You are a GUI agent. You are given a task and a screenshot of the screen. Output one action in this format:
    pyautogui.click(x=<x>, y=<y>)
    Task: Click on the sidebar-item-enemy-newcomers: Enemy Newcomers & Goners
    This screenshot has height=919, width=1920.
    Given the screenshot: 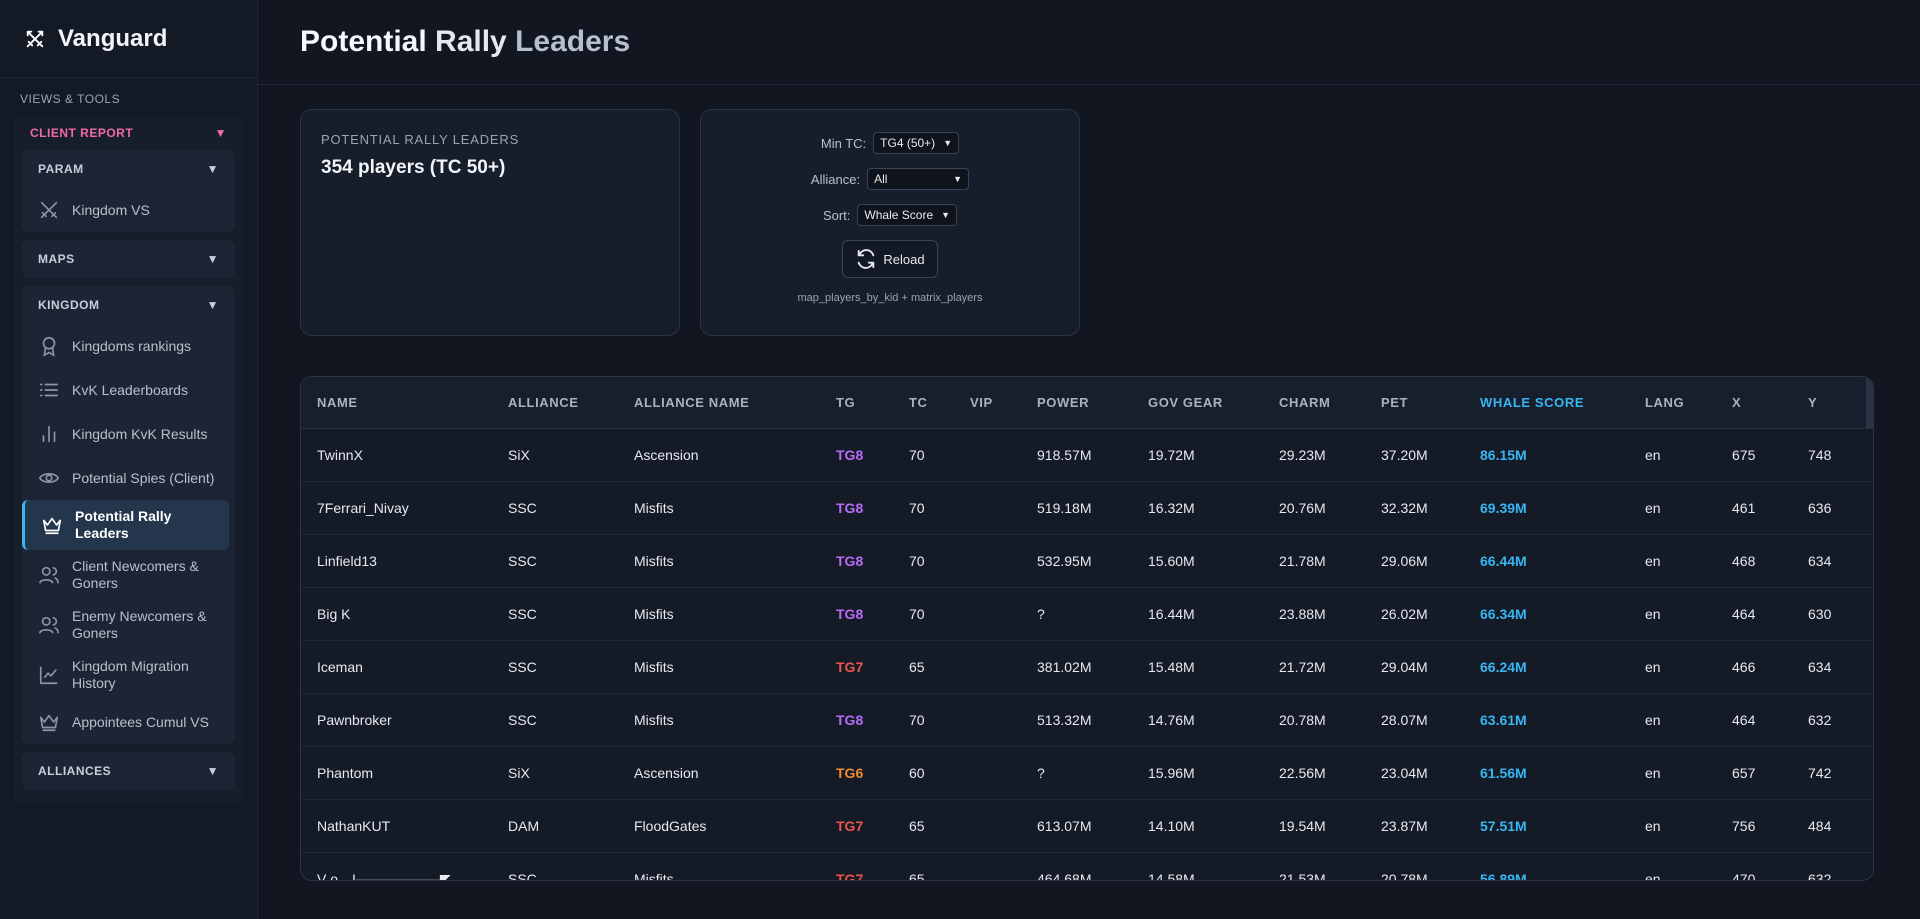 What is the action you would take?
    pyautogui.click(x=128, y=625)
    